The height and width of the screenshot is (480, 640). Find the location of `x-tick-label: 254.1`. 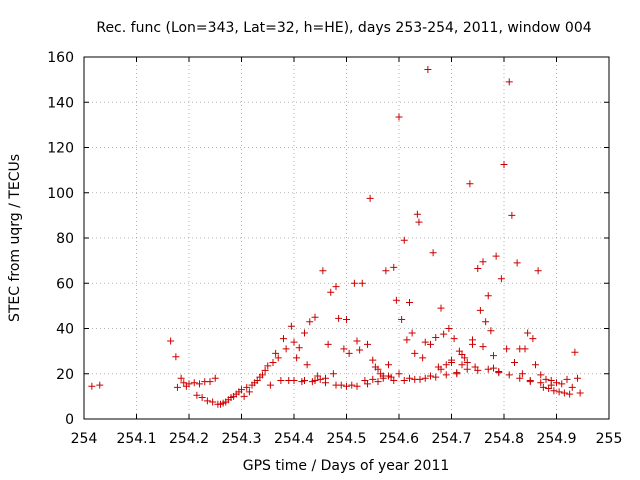

x-tick-label: 254.1 is located at coordinates (136, 439).